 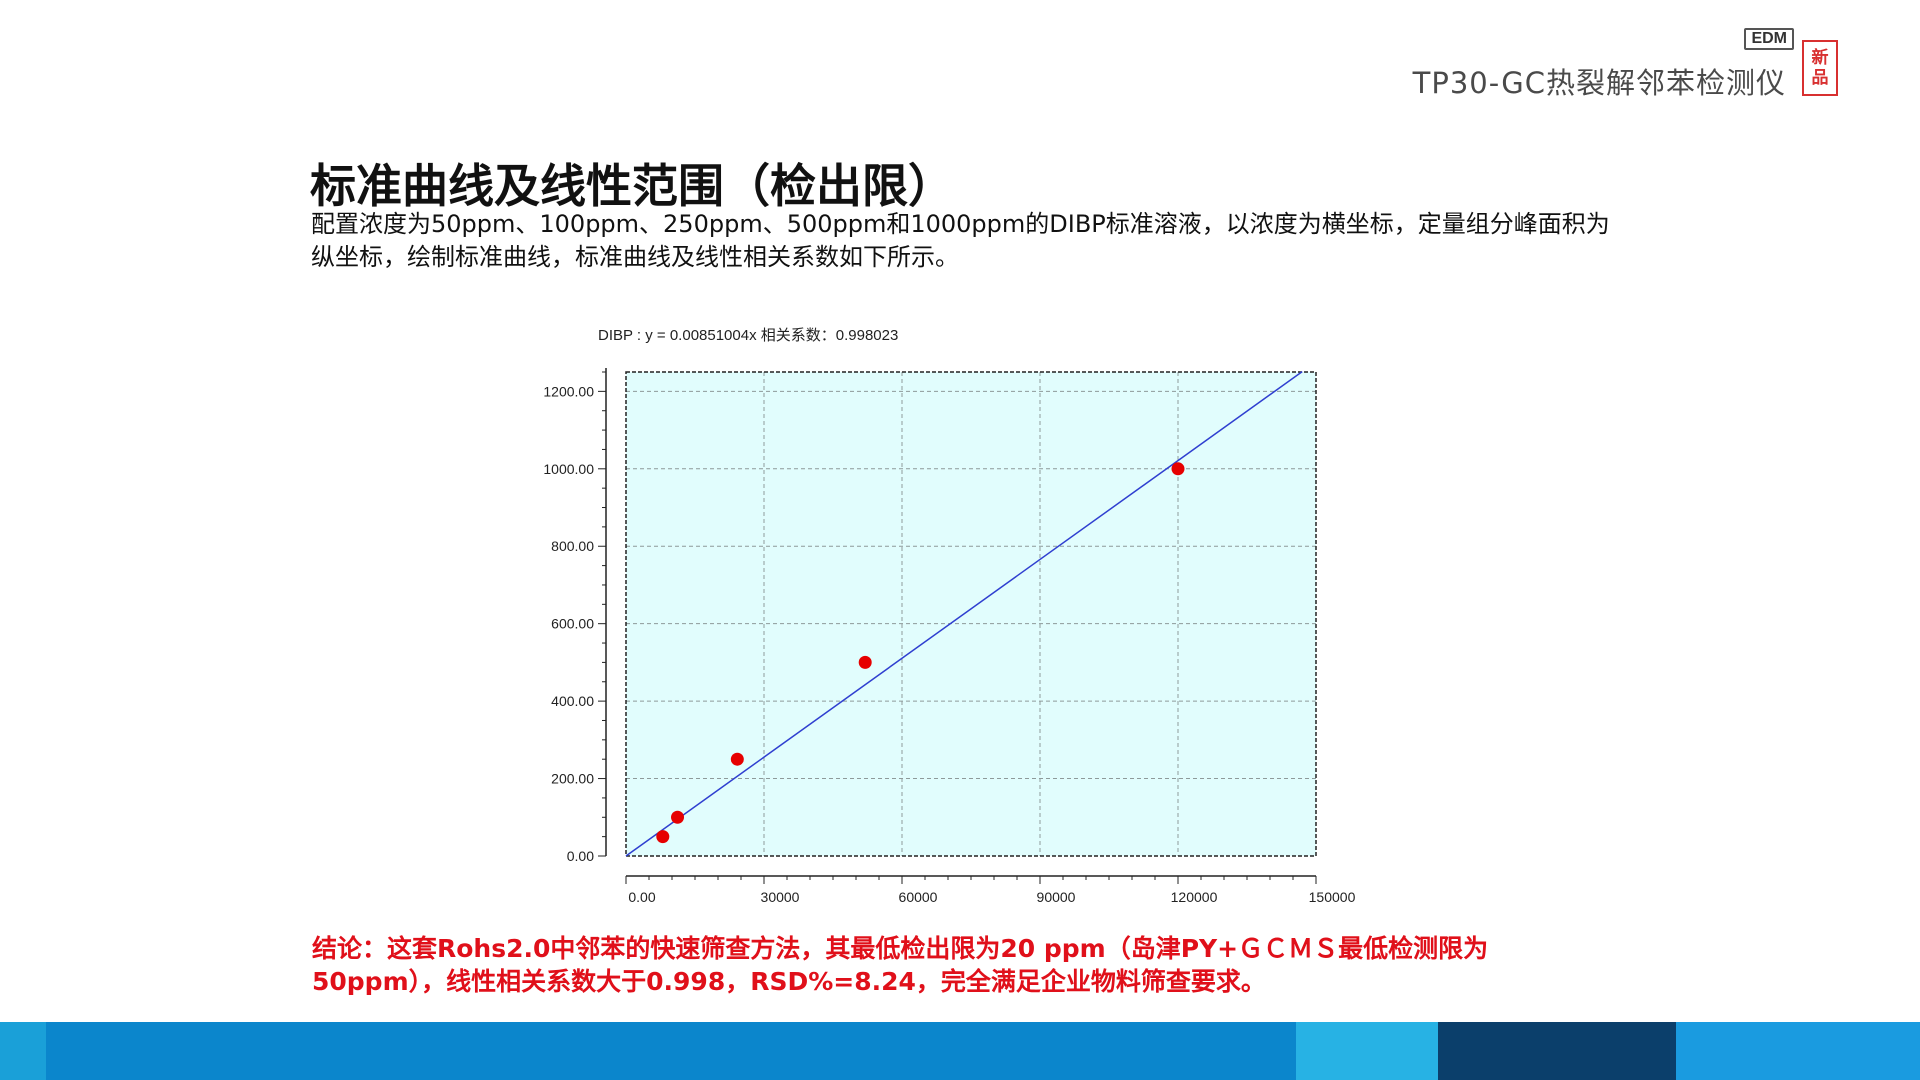 What do you see at coordinates (568, 469) in the screenshot?
I see `y-tick-label: 1000.00` at bounding box center [568, 469].